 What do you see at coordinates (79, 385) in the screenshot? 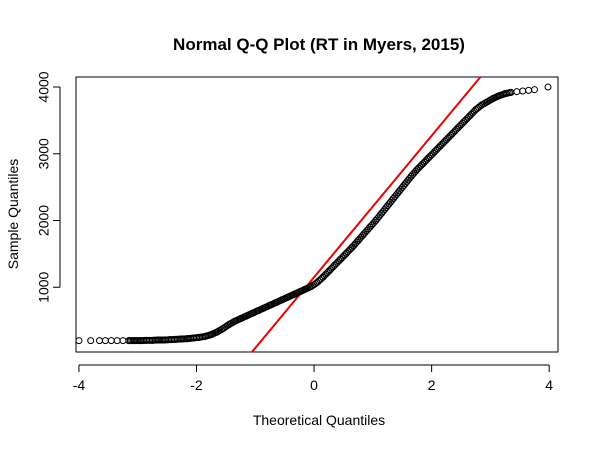
I see `x-axis-tick-label: -4` at bounding box center [79, 385].